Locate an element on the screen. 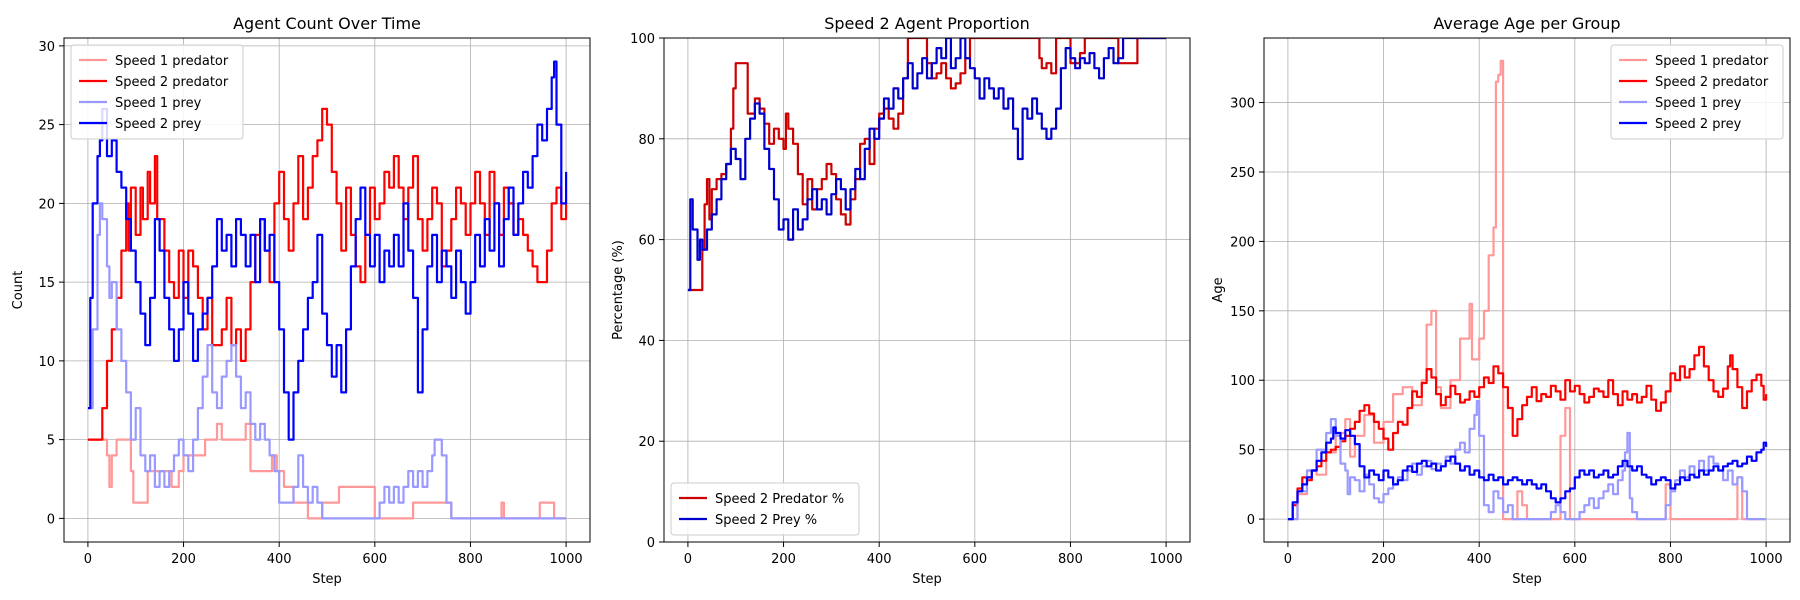  y-axis-label: Percentage (%) is located at coordinates (618, 290).